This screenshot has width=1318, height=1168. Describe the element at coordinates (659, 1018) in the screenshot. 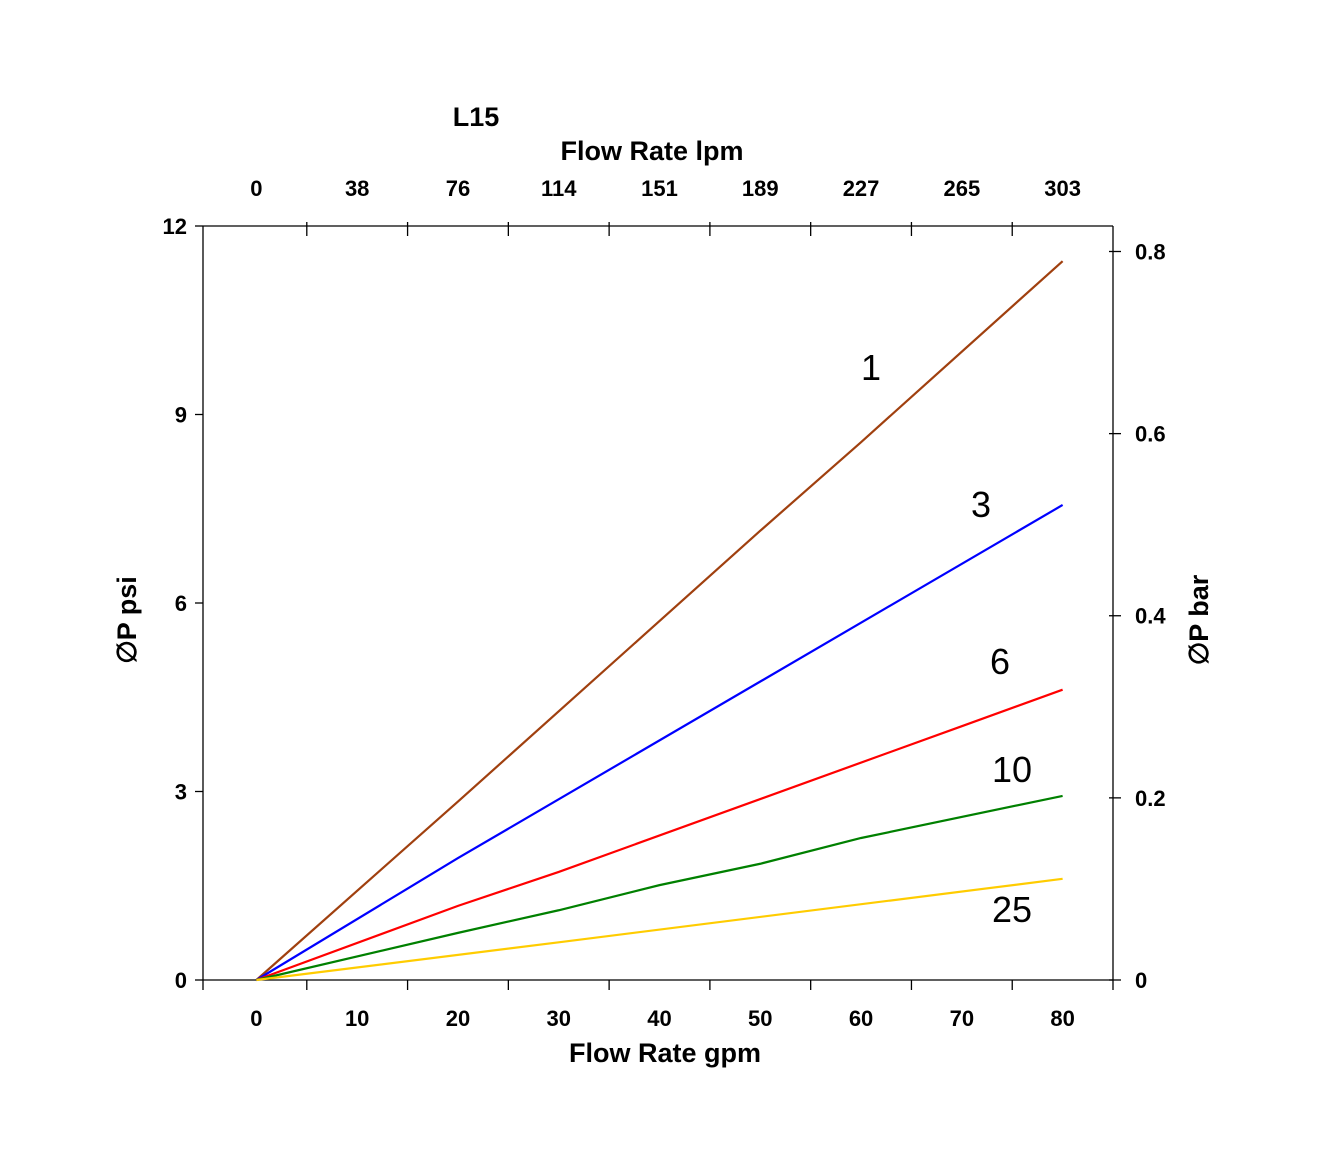

I see `x-tick-label: 40` at that location.